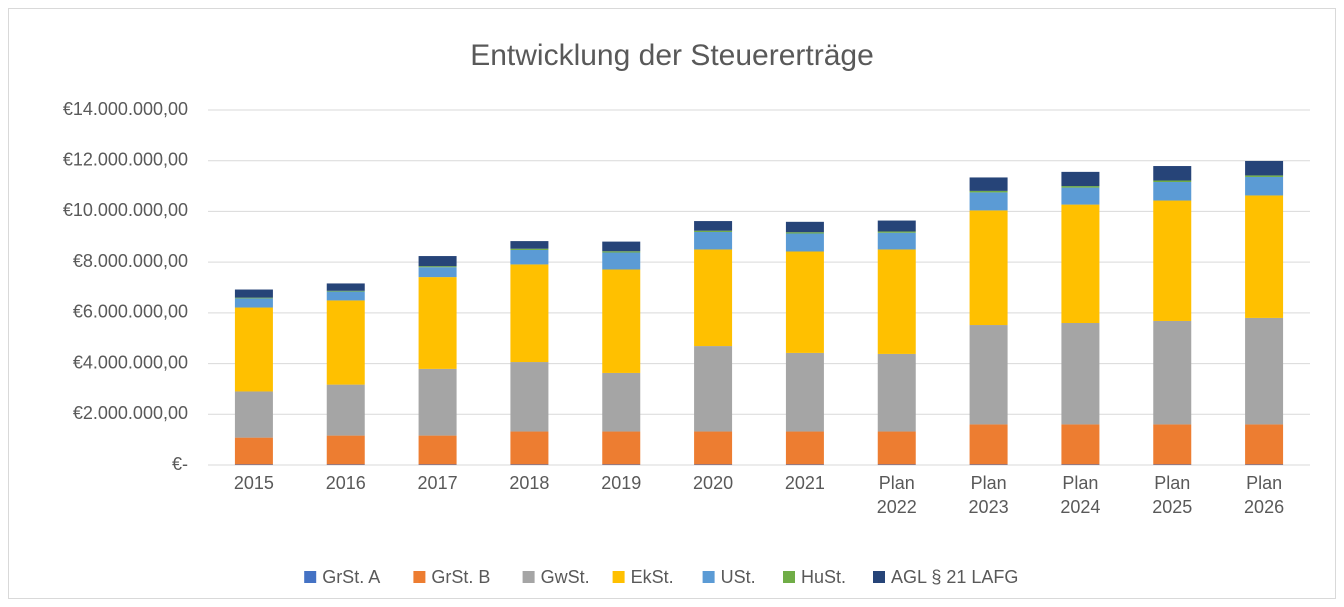 Image resolution: width=1344 pixels, height=607 pixels. I want to click on legend-label: EkSt., so click(652, 577).